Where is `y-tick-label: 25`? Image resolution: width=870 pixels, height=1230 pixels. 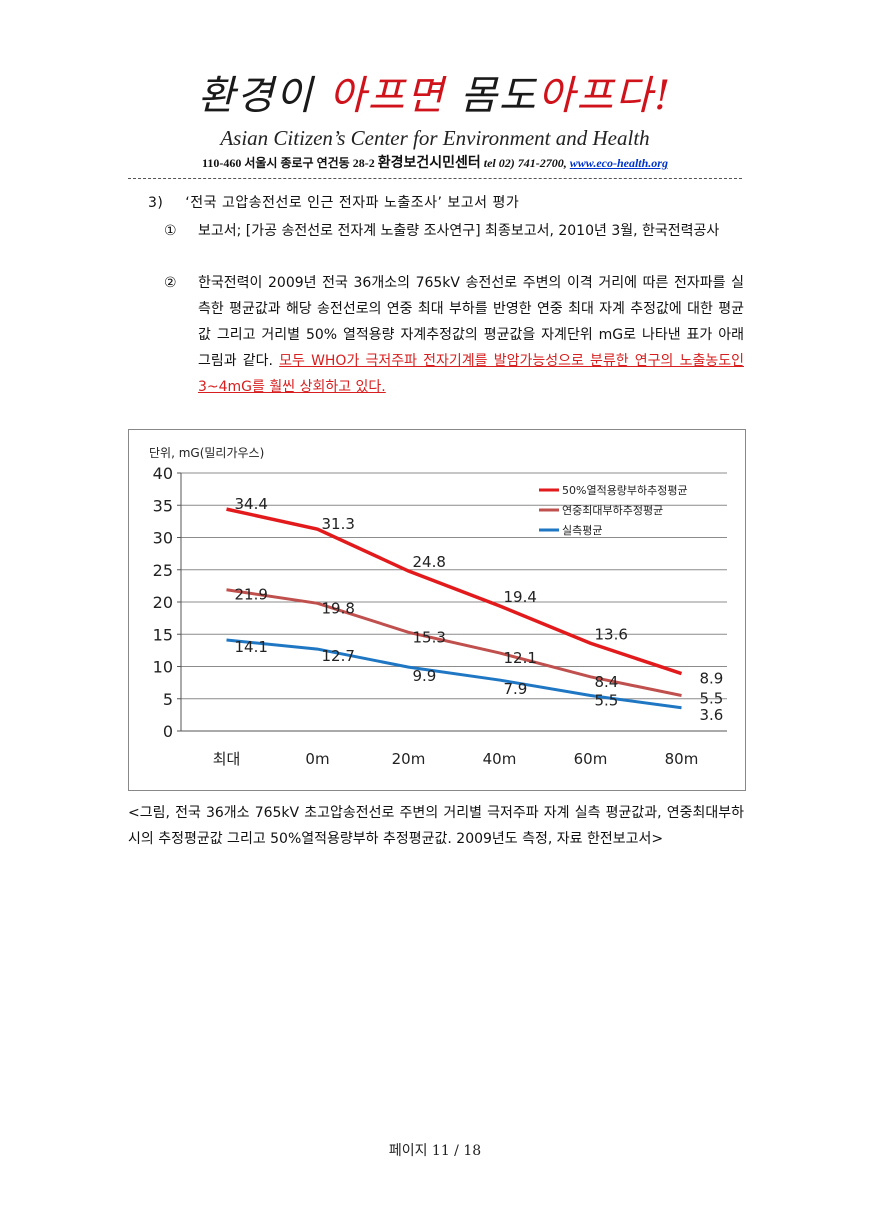
y-tick-label: 25 is located at coordinates (163, 570).